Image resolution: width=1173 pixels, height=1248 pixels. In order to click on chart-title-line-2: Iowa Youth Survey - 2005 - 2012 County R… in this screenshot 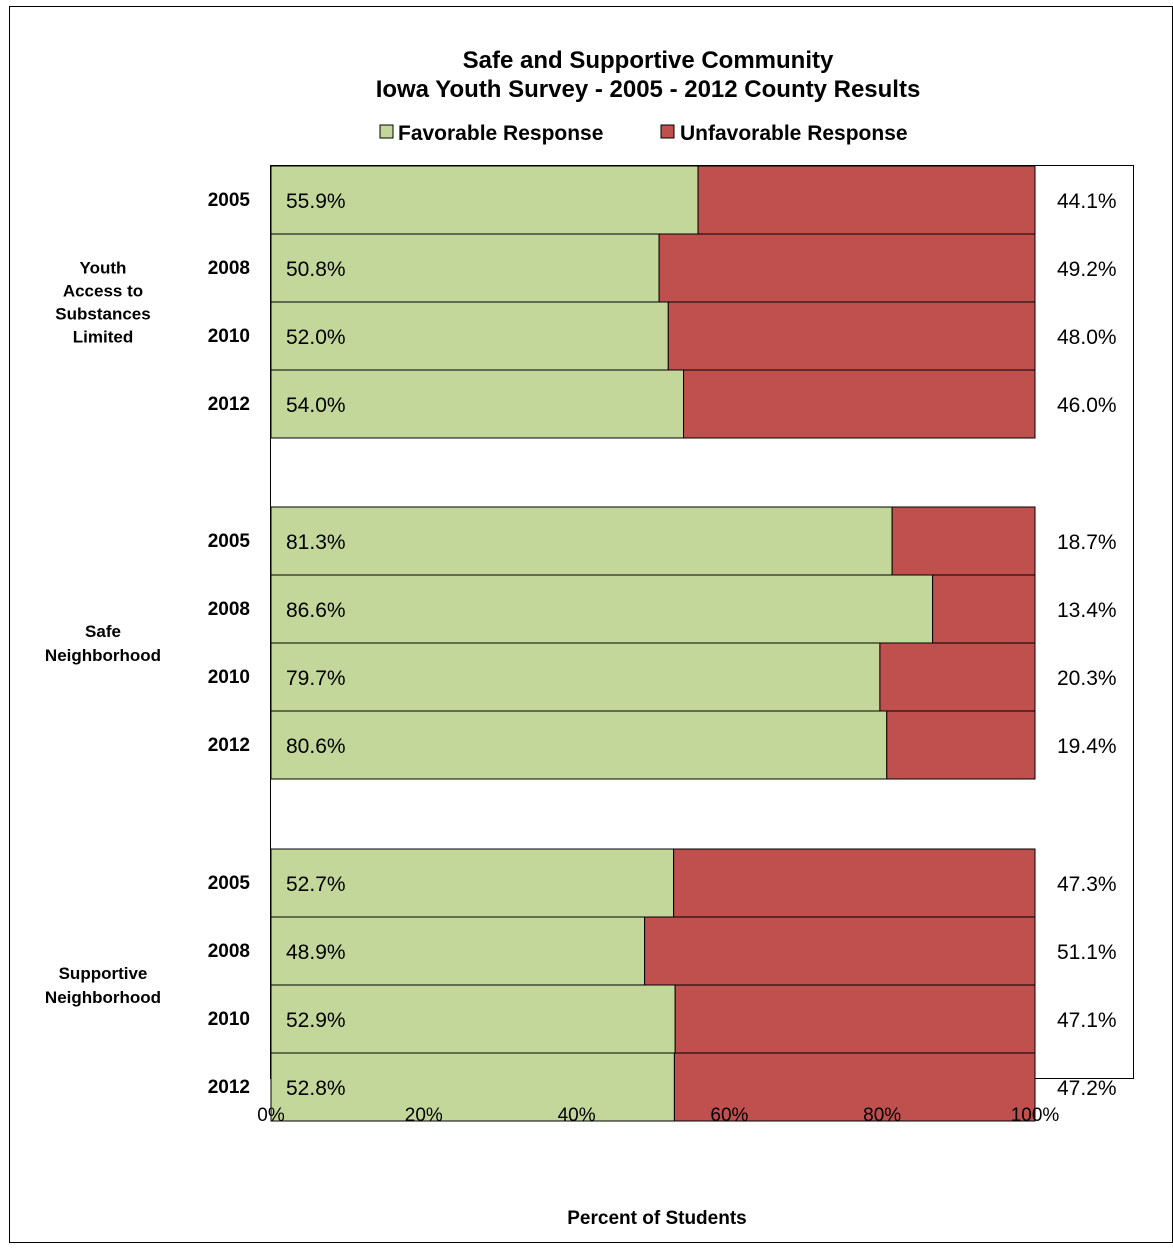, I will do `click(648, 89)`.